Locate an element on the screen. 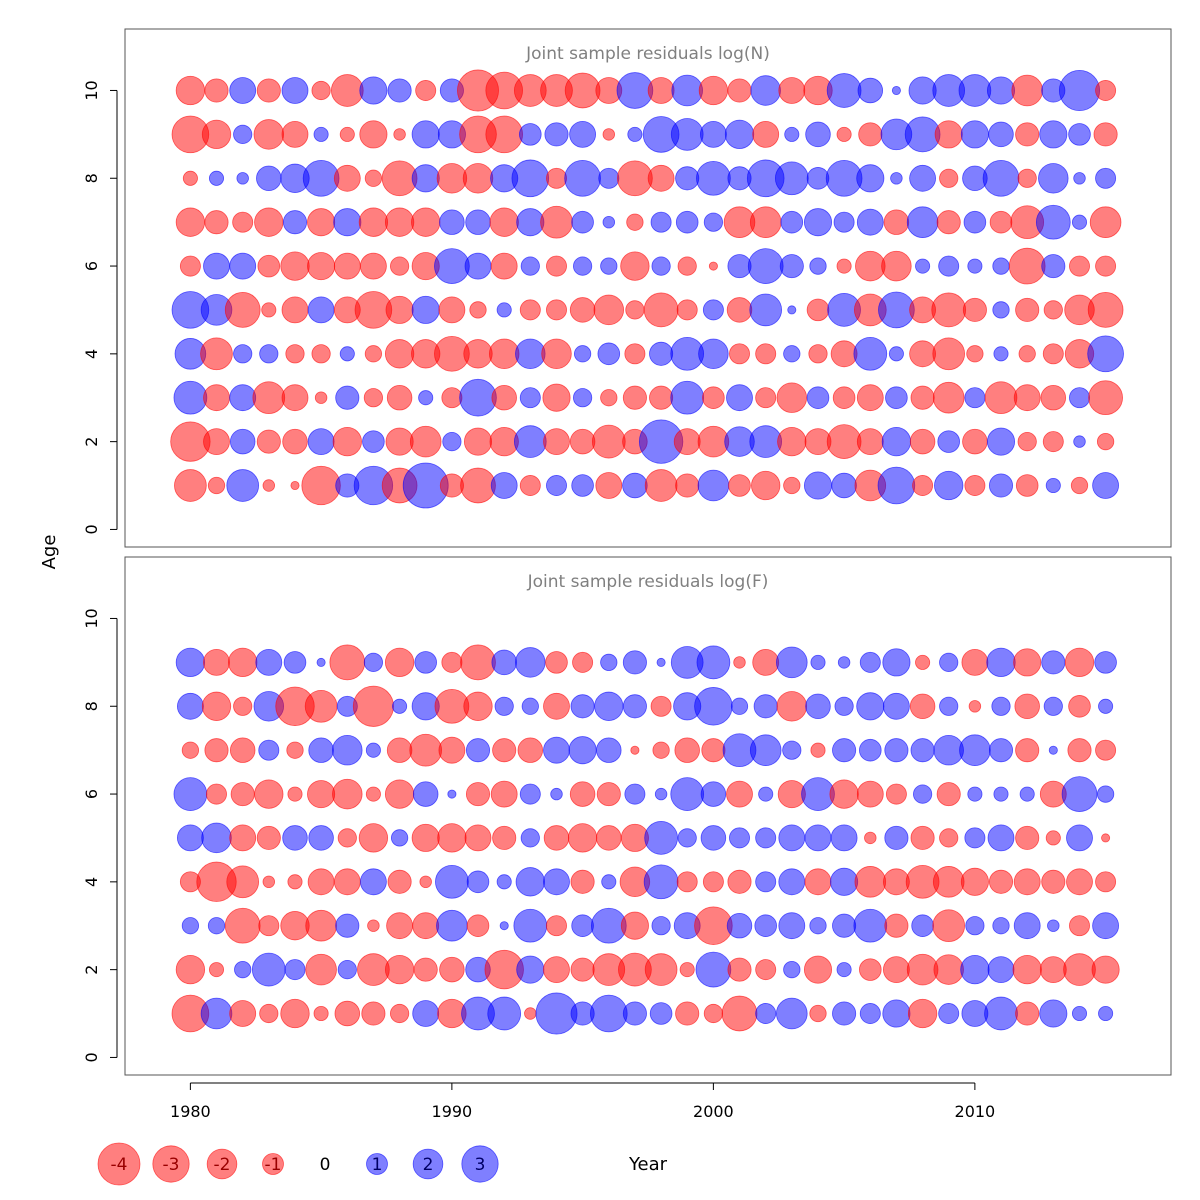  legend-label: 3 is located at coordinates (480, 1165).